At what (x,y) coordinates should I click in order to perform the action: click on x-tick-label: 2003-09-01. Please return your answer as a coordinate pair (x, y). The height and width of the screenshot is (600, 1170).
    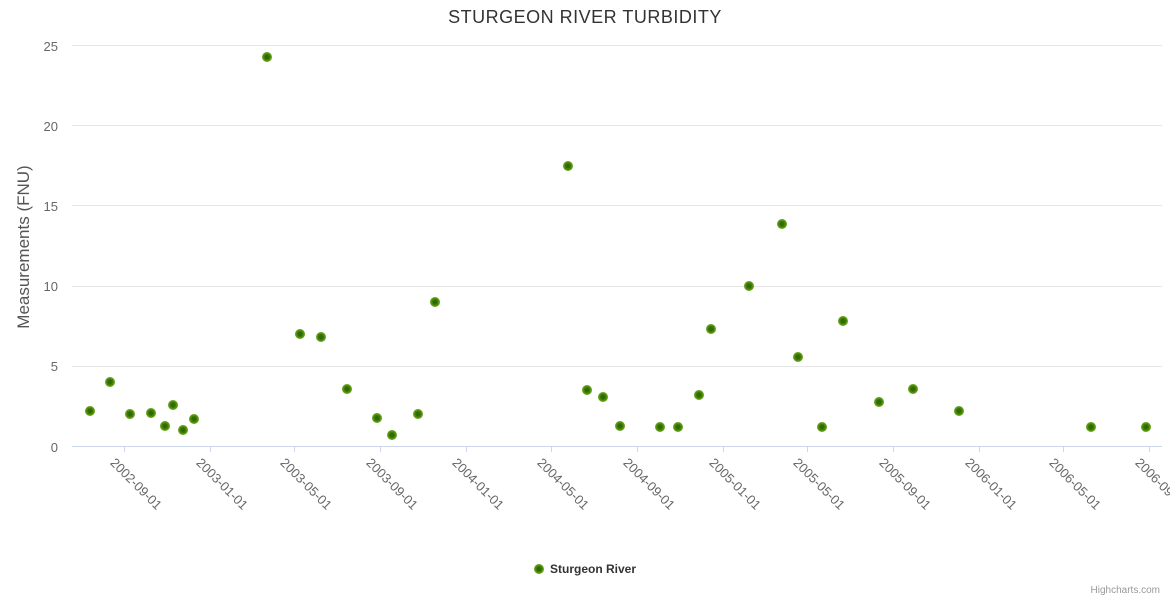
    Looking at the image, I should click on (392, 483).